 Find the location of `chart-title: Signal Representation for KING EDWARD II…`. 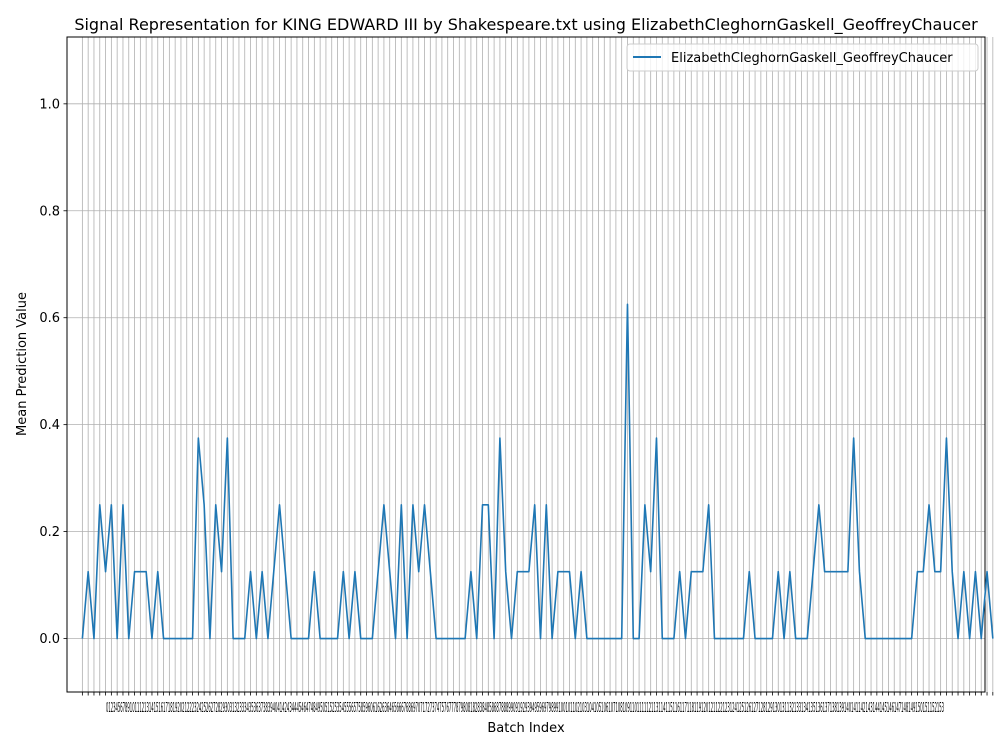

chart-title: Signal Representation for KING EDWARD II… is located at coordinates (526, 25).